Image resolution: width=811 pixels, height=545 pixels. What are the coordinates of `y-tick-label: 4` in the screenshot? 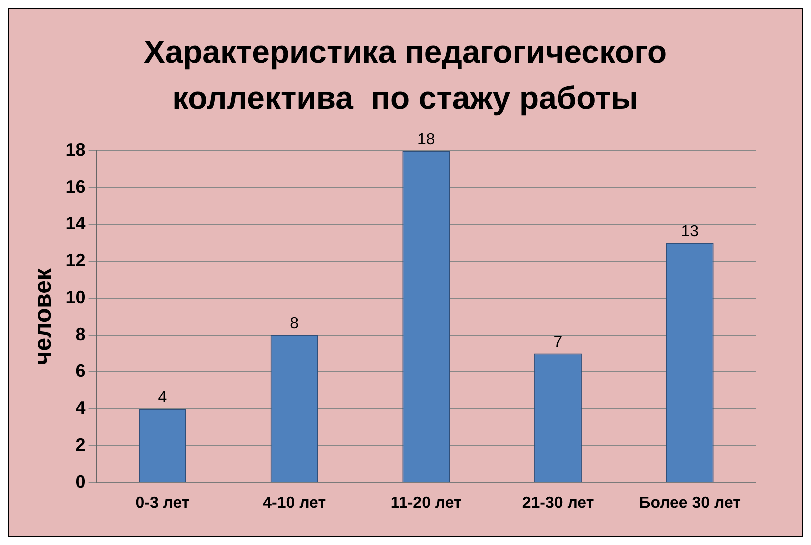 It's located at (80, 408).